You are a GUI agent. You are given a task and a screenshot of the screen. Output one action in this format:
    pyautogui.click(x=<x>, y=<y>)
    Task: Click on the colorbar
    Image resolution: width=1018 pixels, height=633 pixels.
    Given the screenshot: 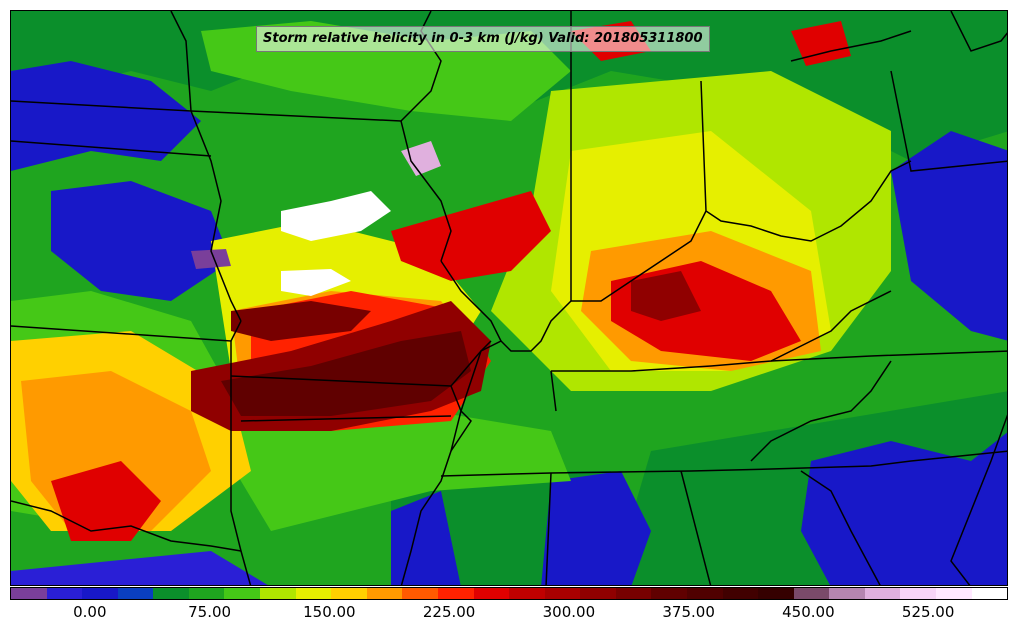 What is the action you would take?
    pyautogui.click(x=509, y=593)
    